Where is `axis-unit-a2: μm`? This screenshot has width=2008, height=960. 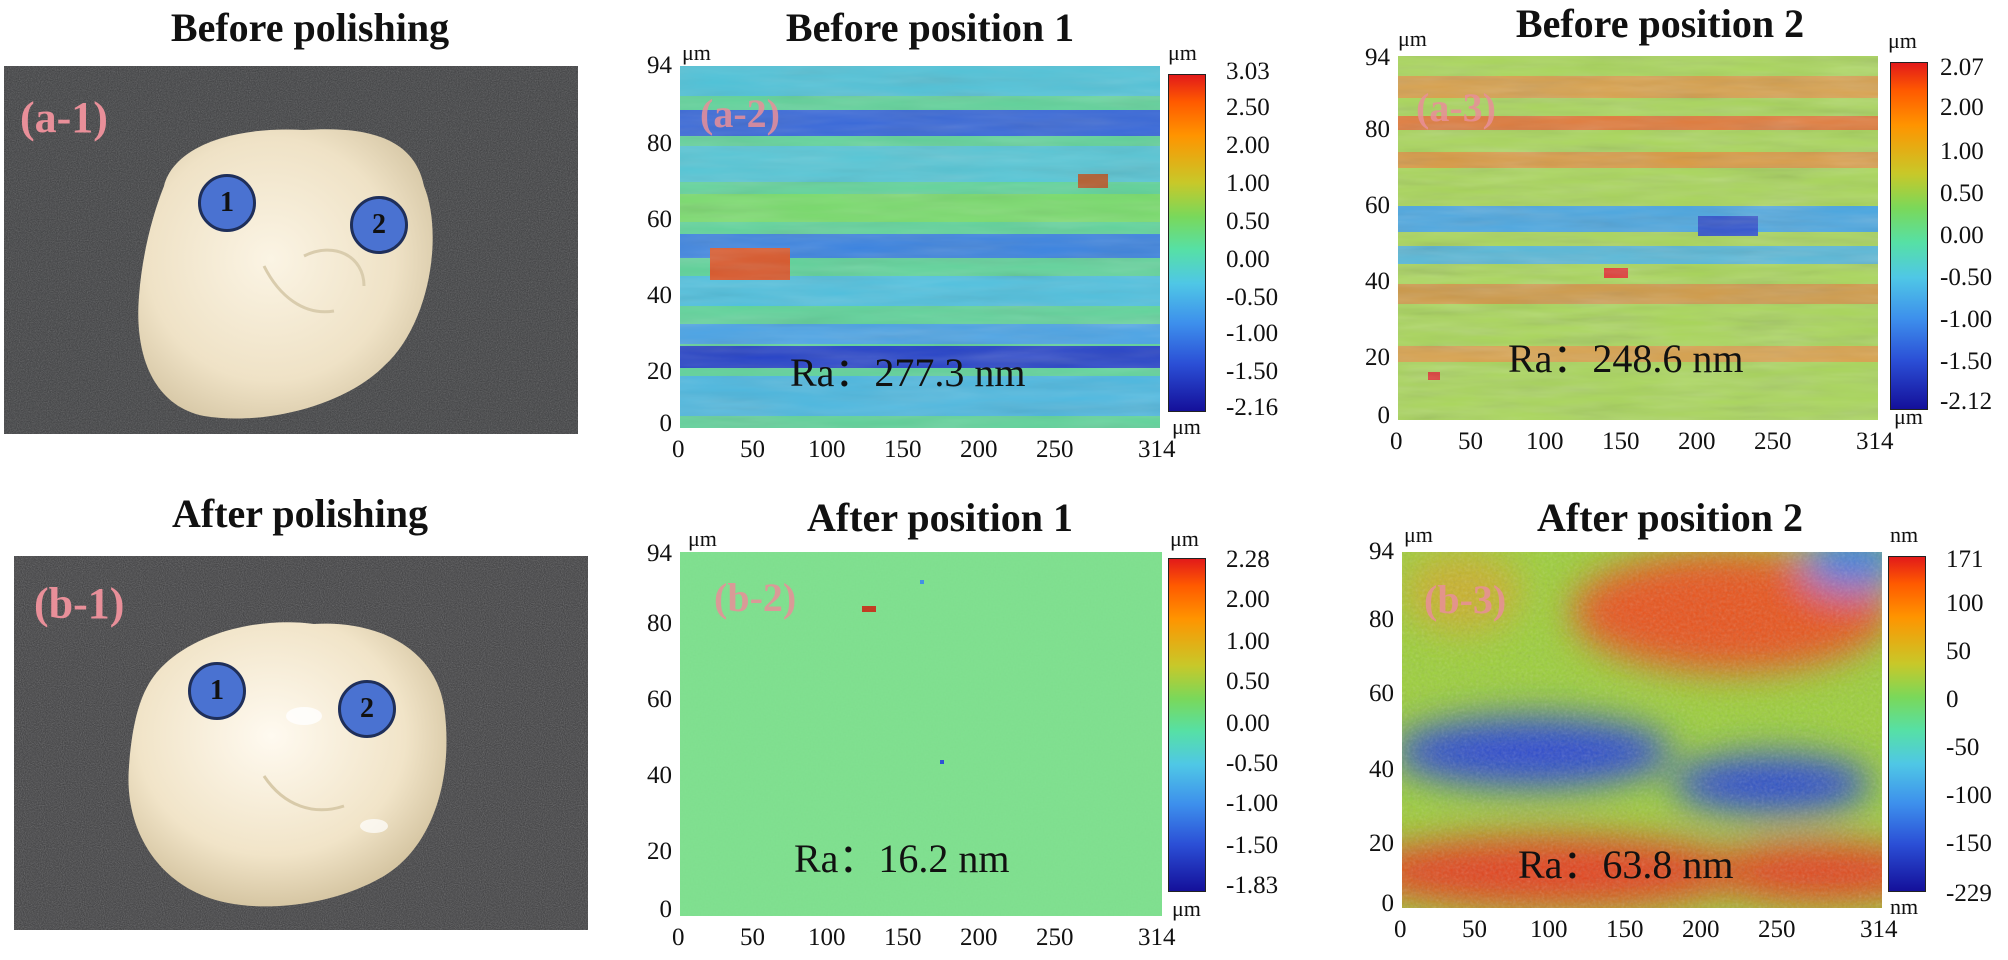 axis-unit-a2: μm is located at coordinates (696, 52).